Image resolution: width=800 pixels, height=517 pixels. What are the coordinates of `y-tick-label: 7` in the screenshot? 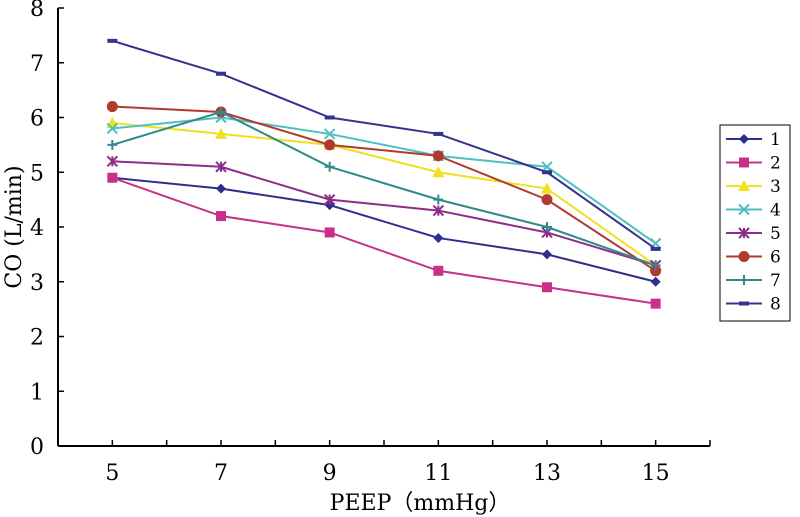 It's located at (37, 64).